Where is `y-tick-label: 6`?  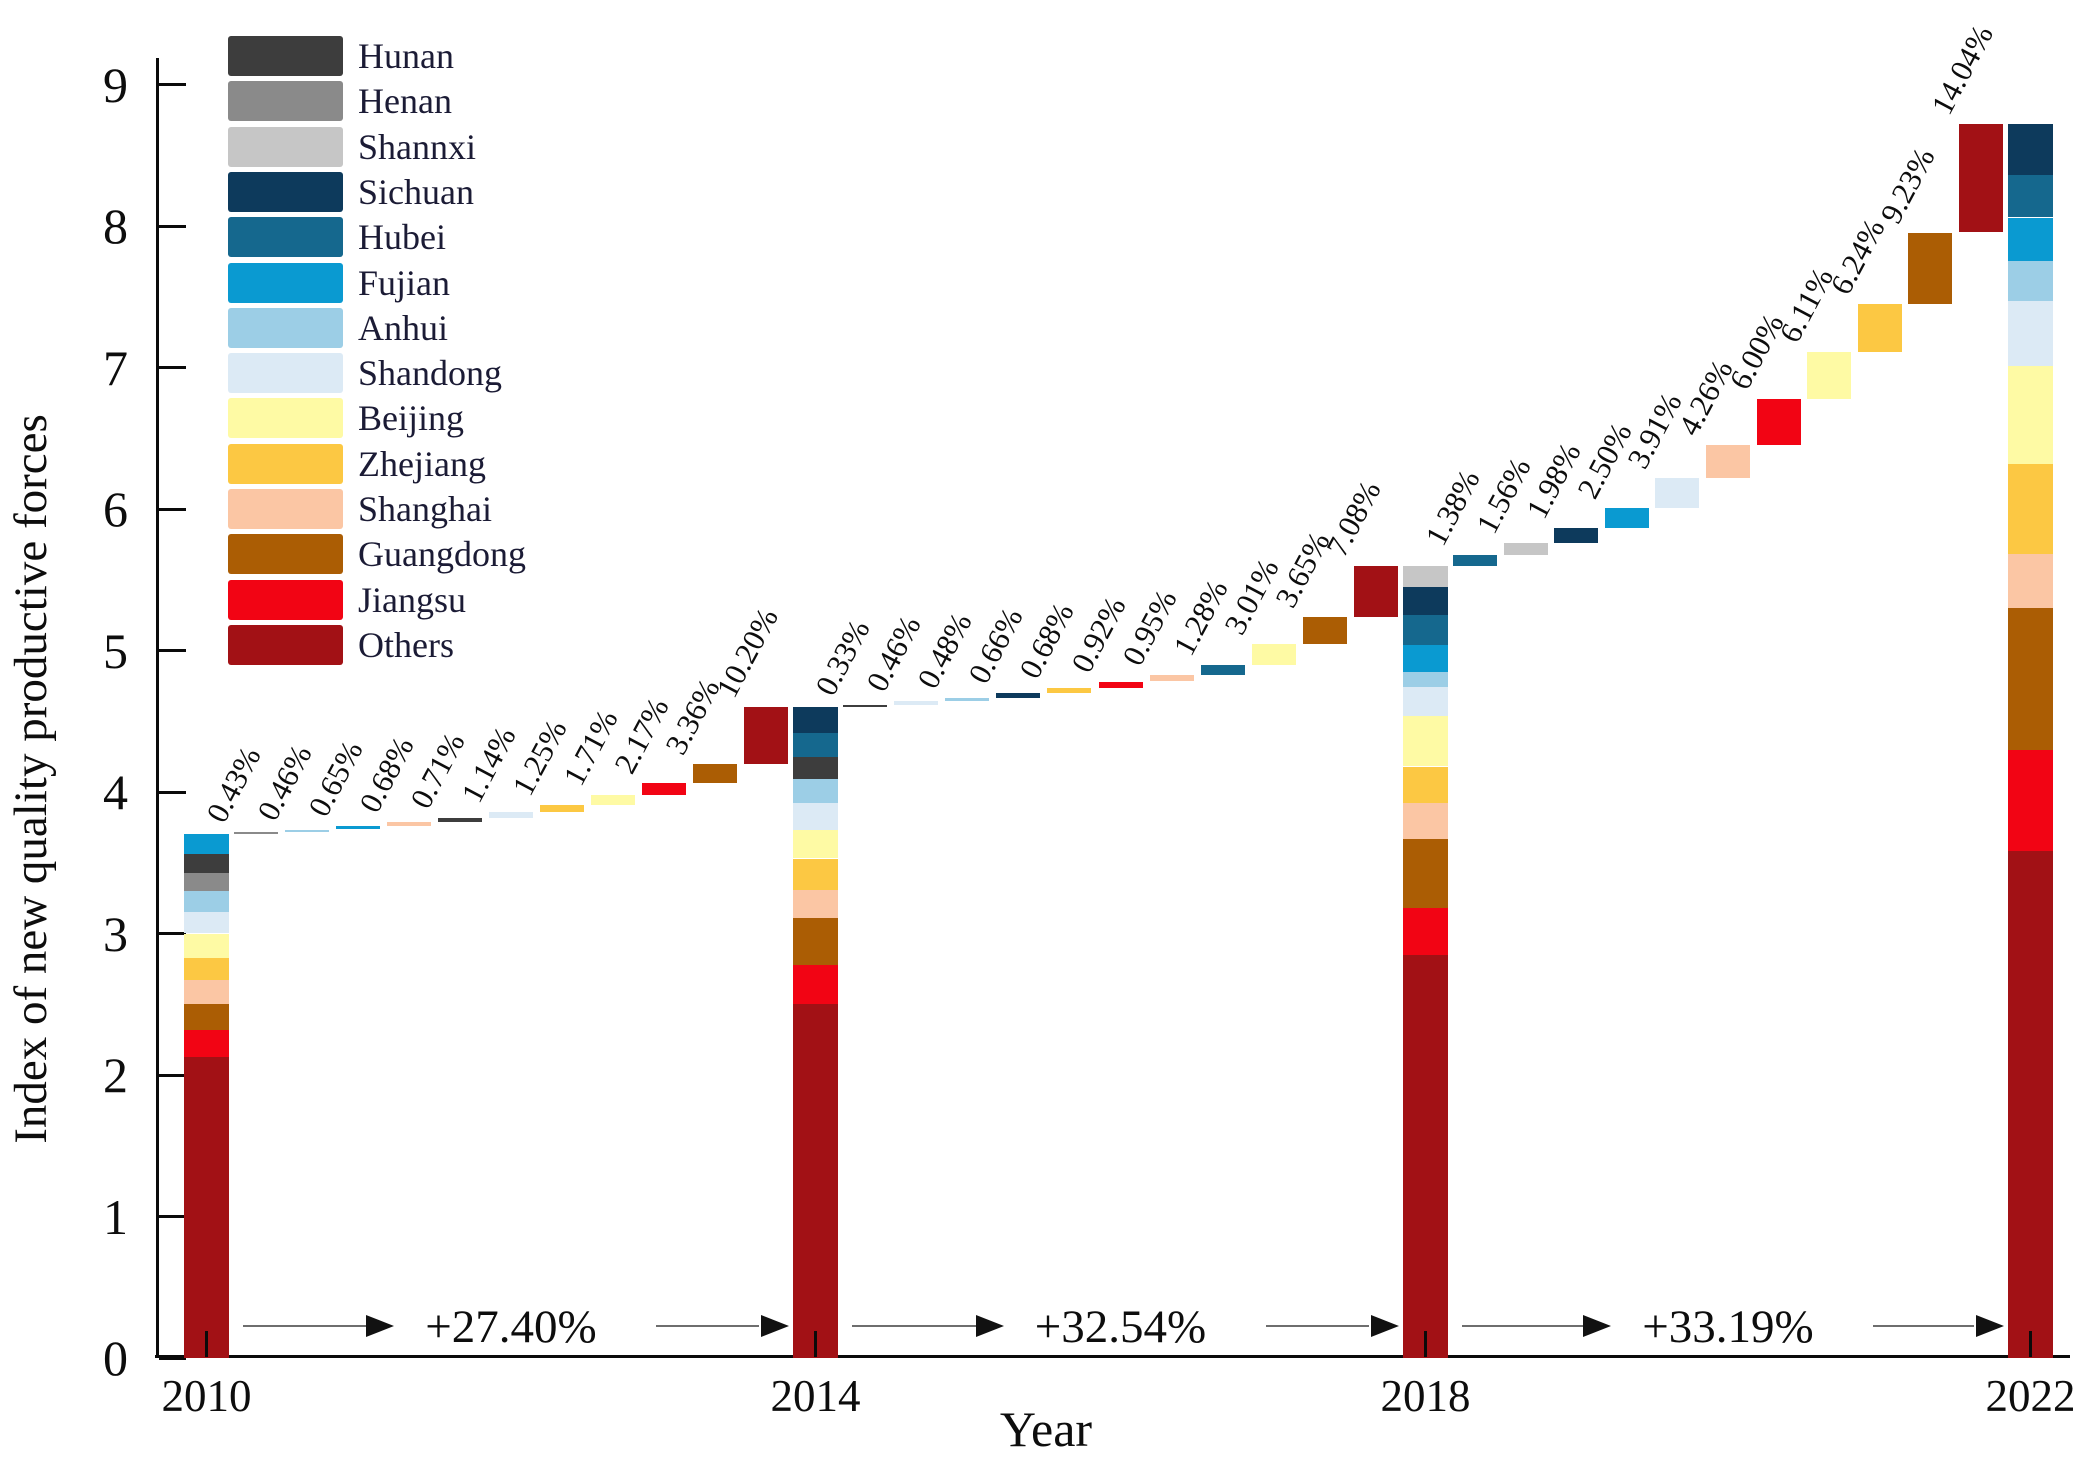 y-tick-label: 6 is located at coordinates (115, 509).